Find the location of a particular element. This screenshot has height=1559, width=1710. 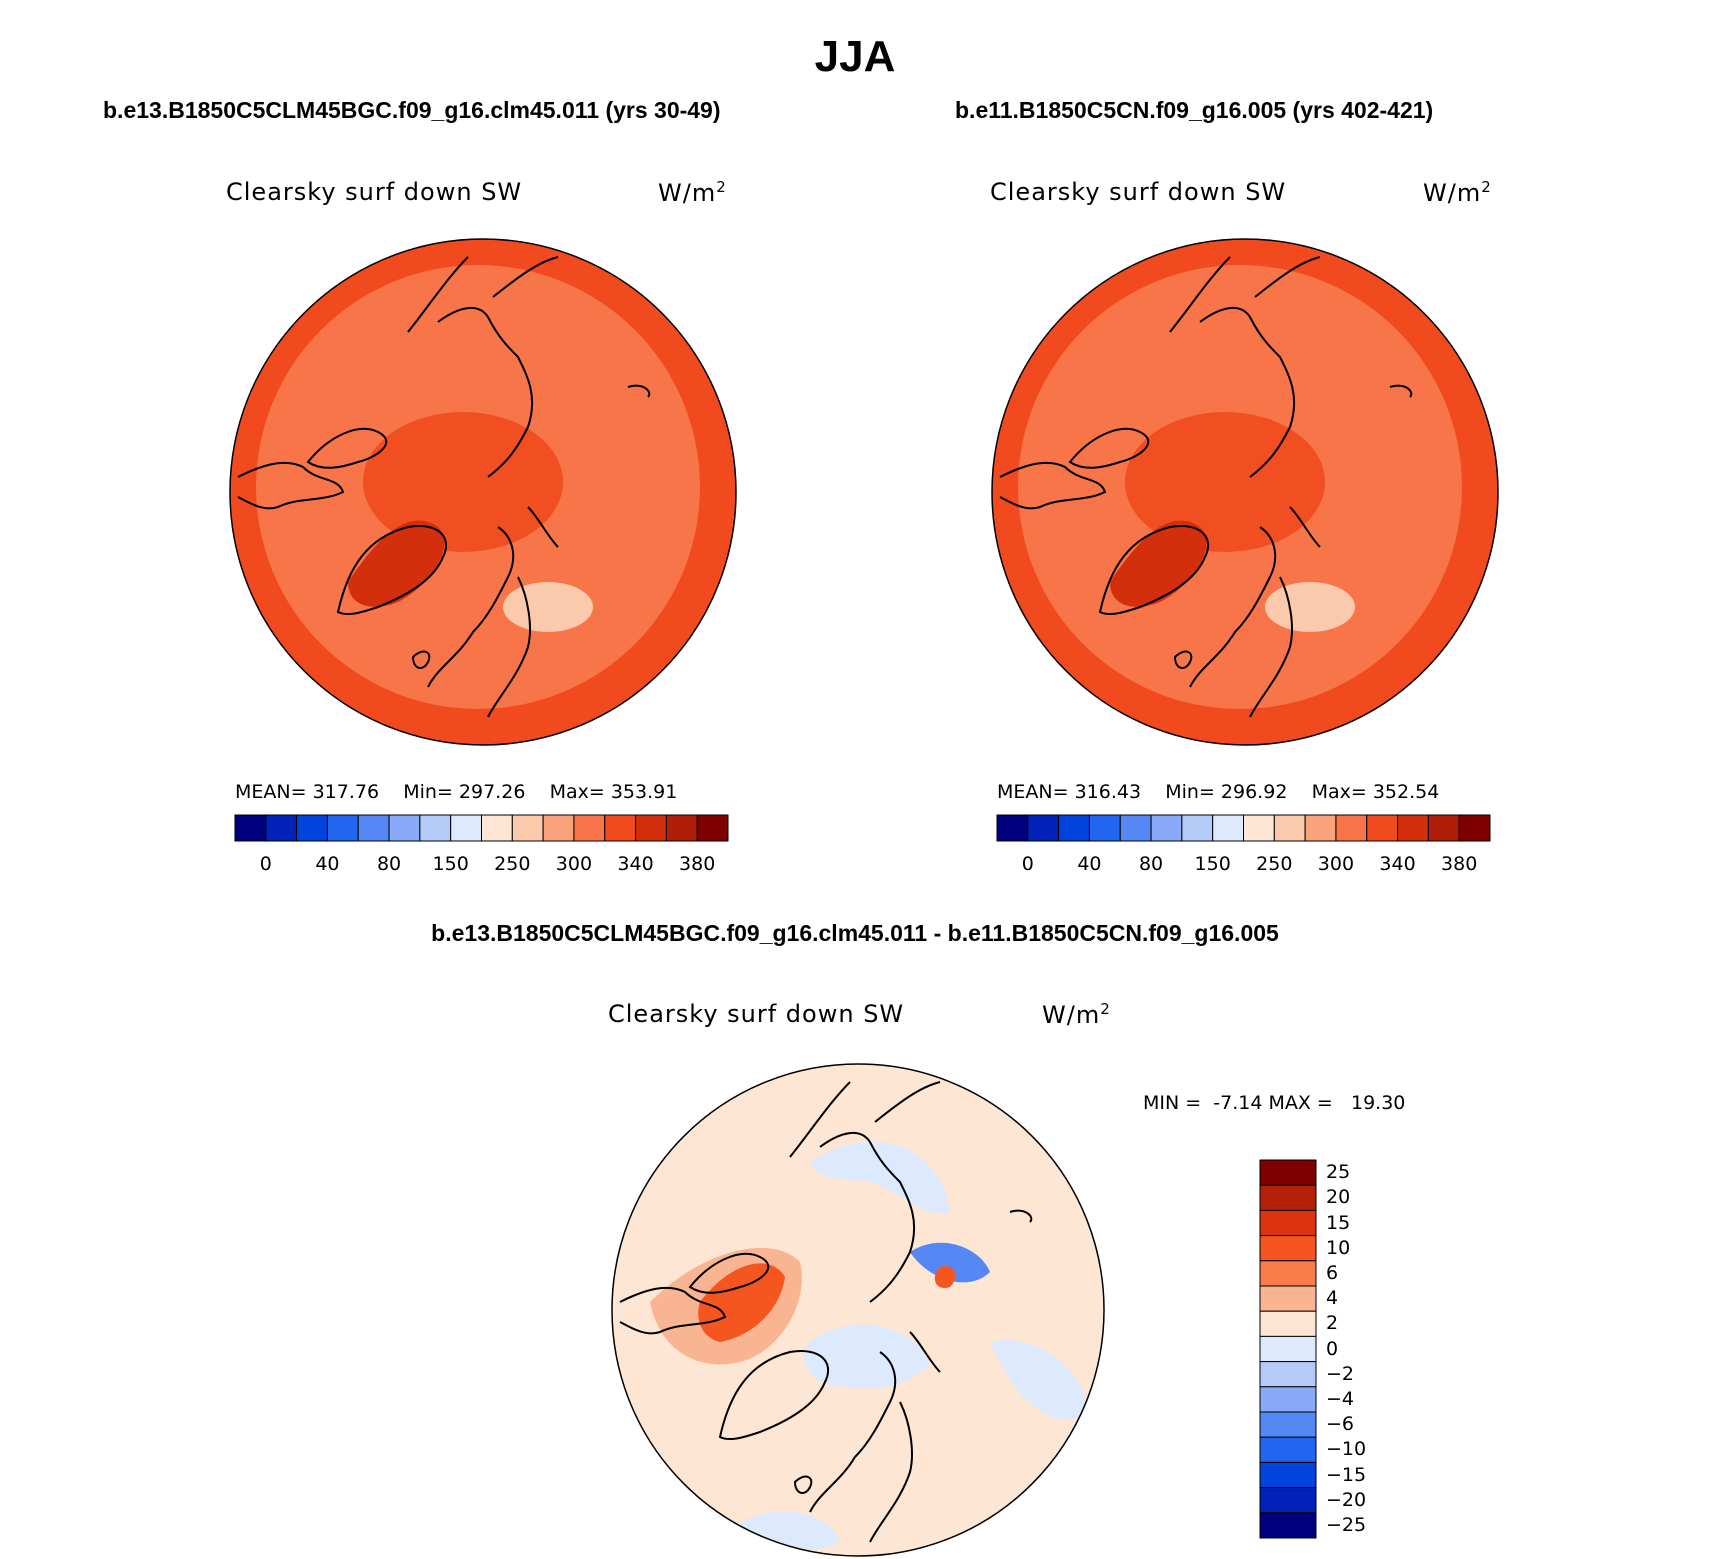

colorbar-tick-label: −6 is located at coordinates (1340, 1424).